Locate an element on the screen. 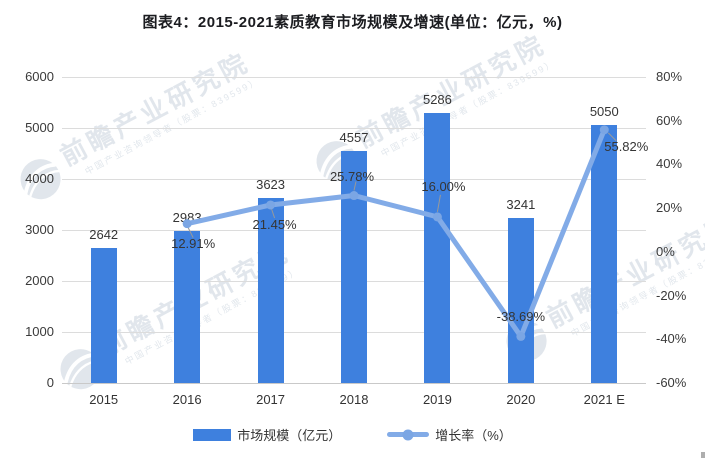  left-axis-tick: 2000 is located at coordinates (39, 280).